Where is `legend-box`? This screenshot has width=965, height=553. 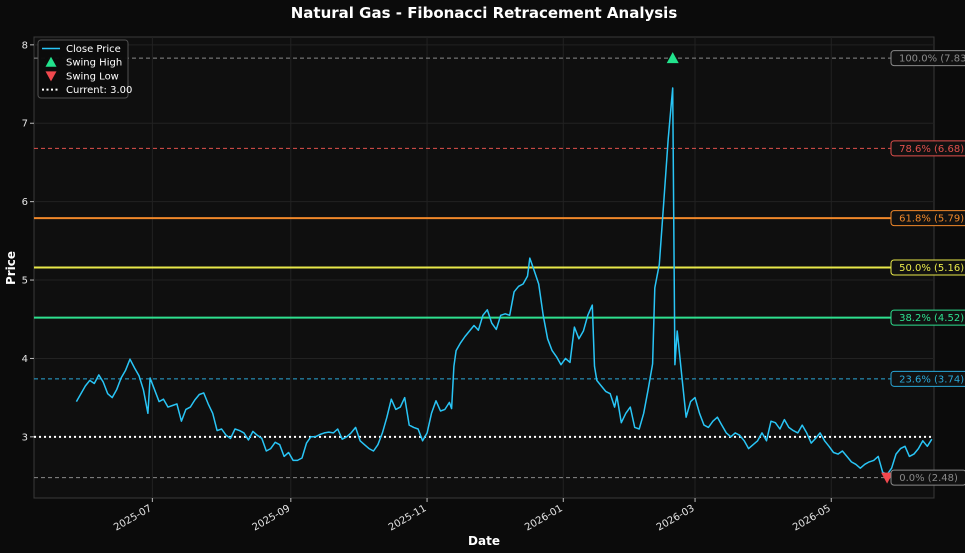
legend-box is located at coordinates (83, 69).